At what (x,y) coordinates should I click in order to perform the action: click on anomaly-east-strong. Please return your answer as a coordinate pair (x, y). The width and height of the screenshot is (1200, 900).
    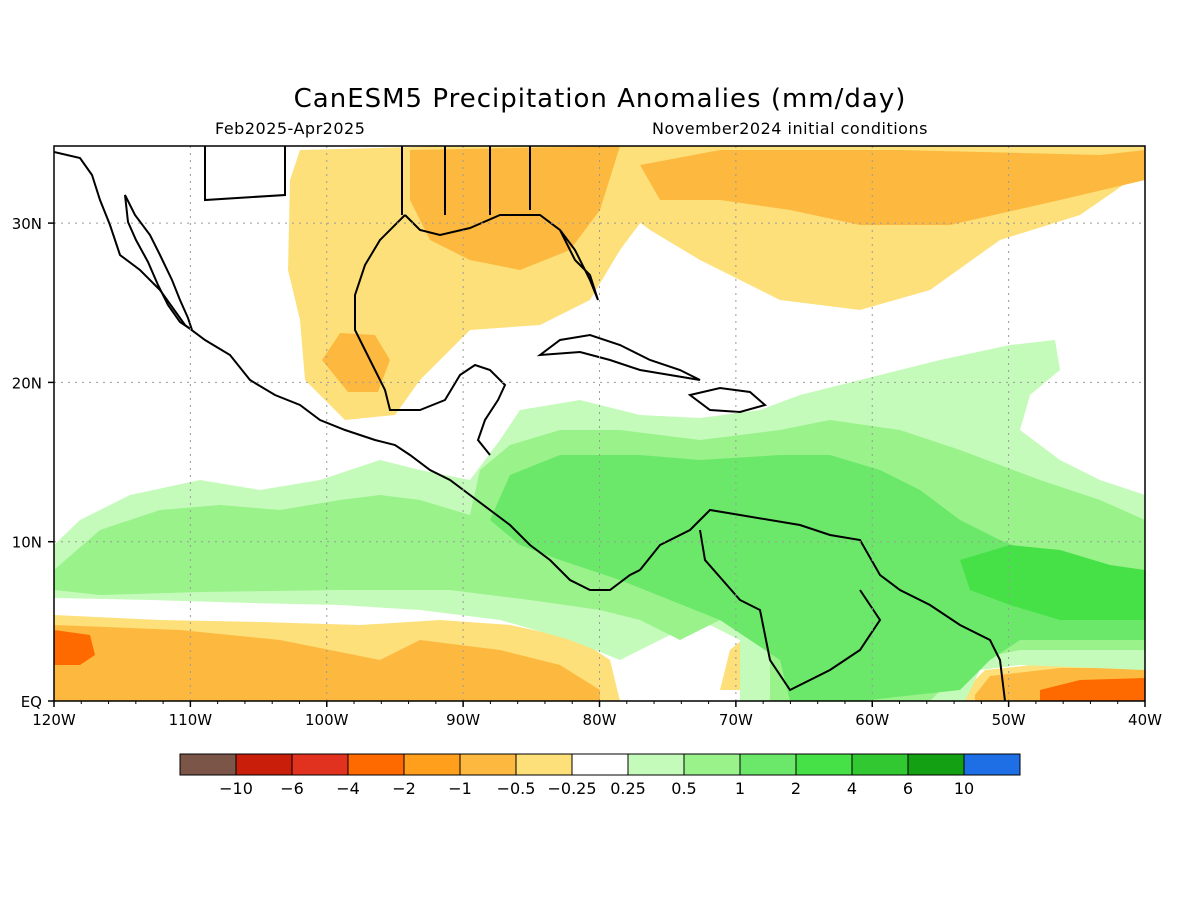
    Looking at the image, I should click on (1092, 689).